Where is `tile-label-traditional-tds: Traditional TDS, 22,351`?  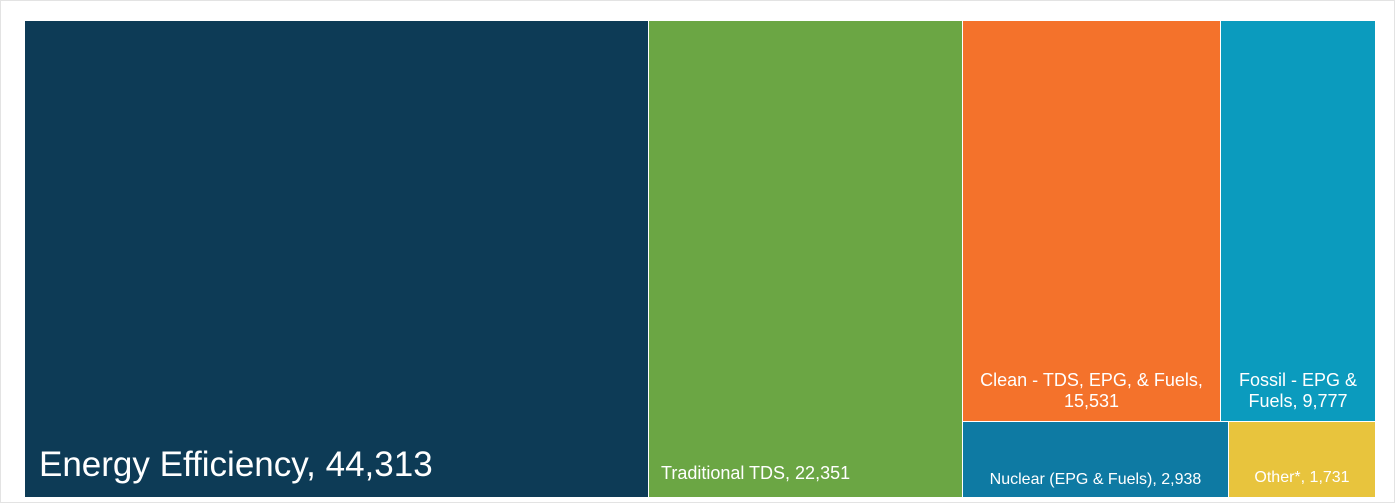 tile-label-traditional-tds: Traditional TDS, 22,351 is located at coordinates (756, 473).